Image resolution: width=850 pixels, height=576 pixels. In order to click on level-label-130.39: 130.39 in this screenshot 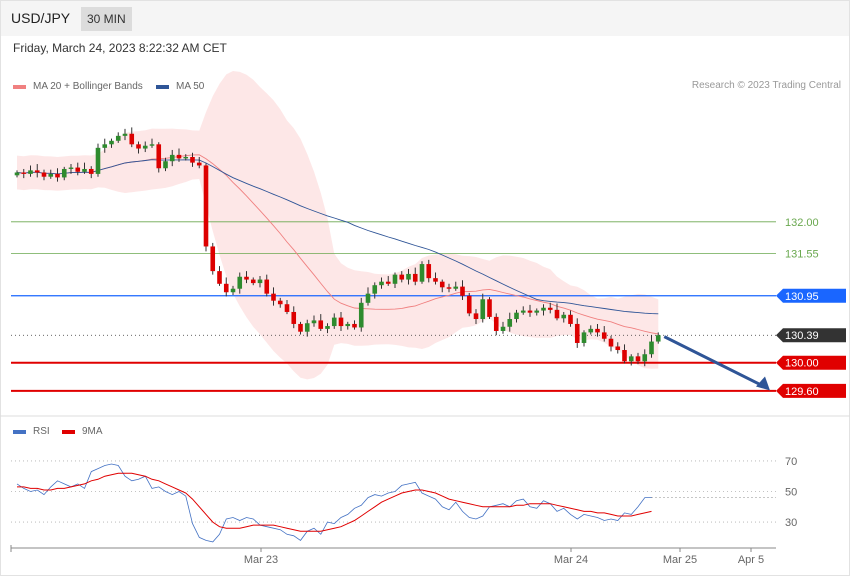, I will do `click(802, 336)`.